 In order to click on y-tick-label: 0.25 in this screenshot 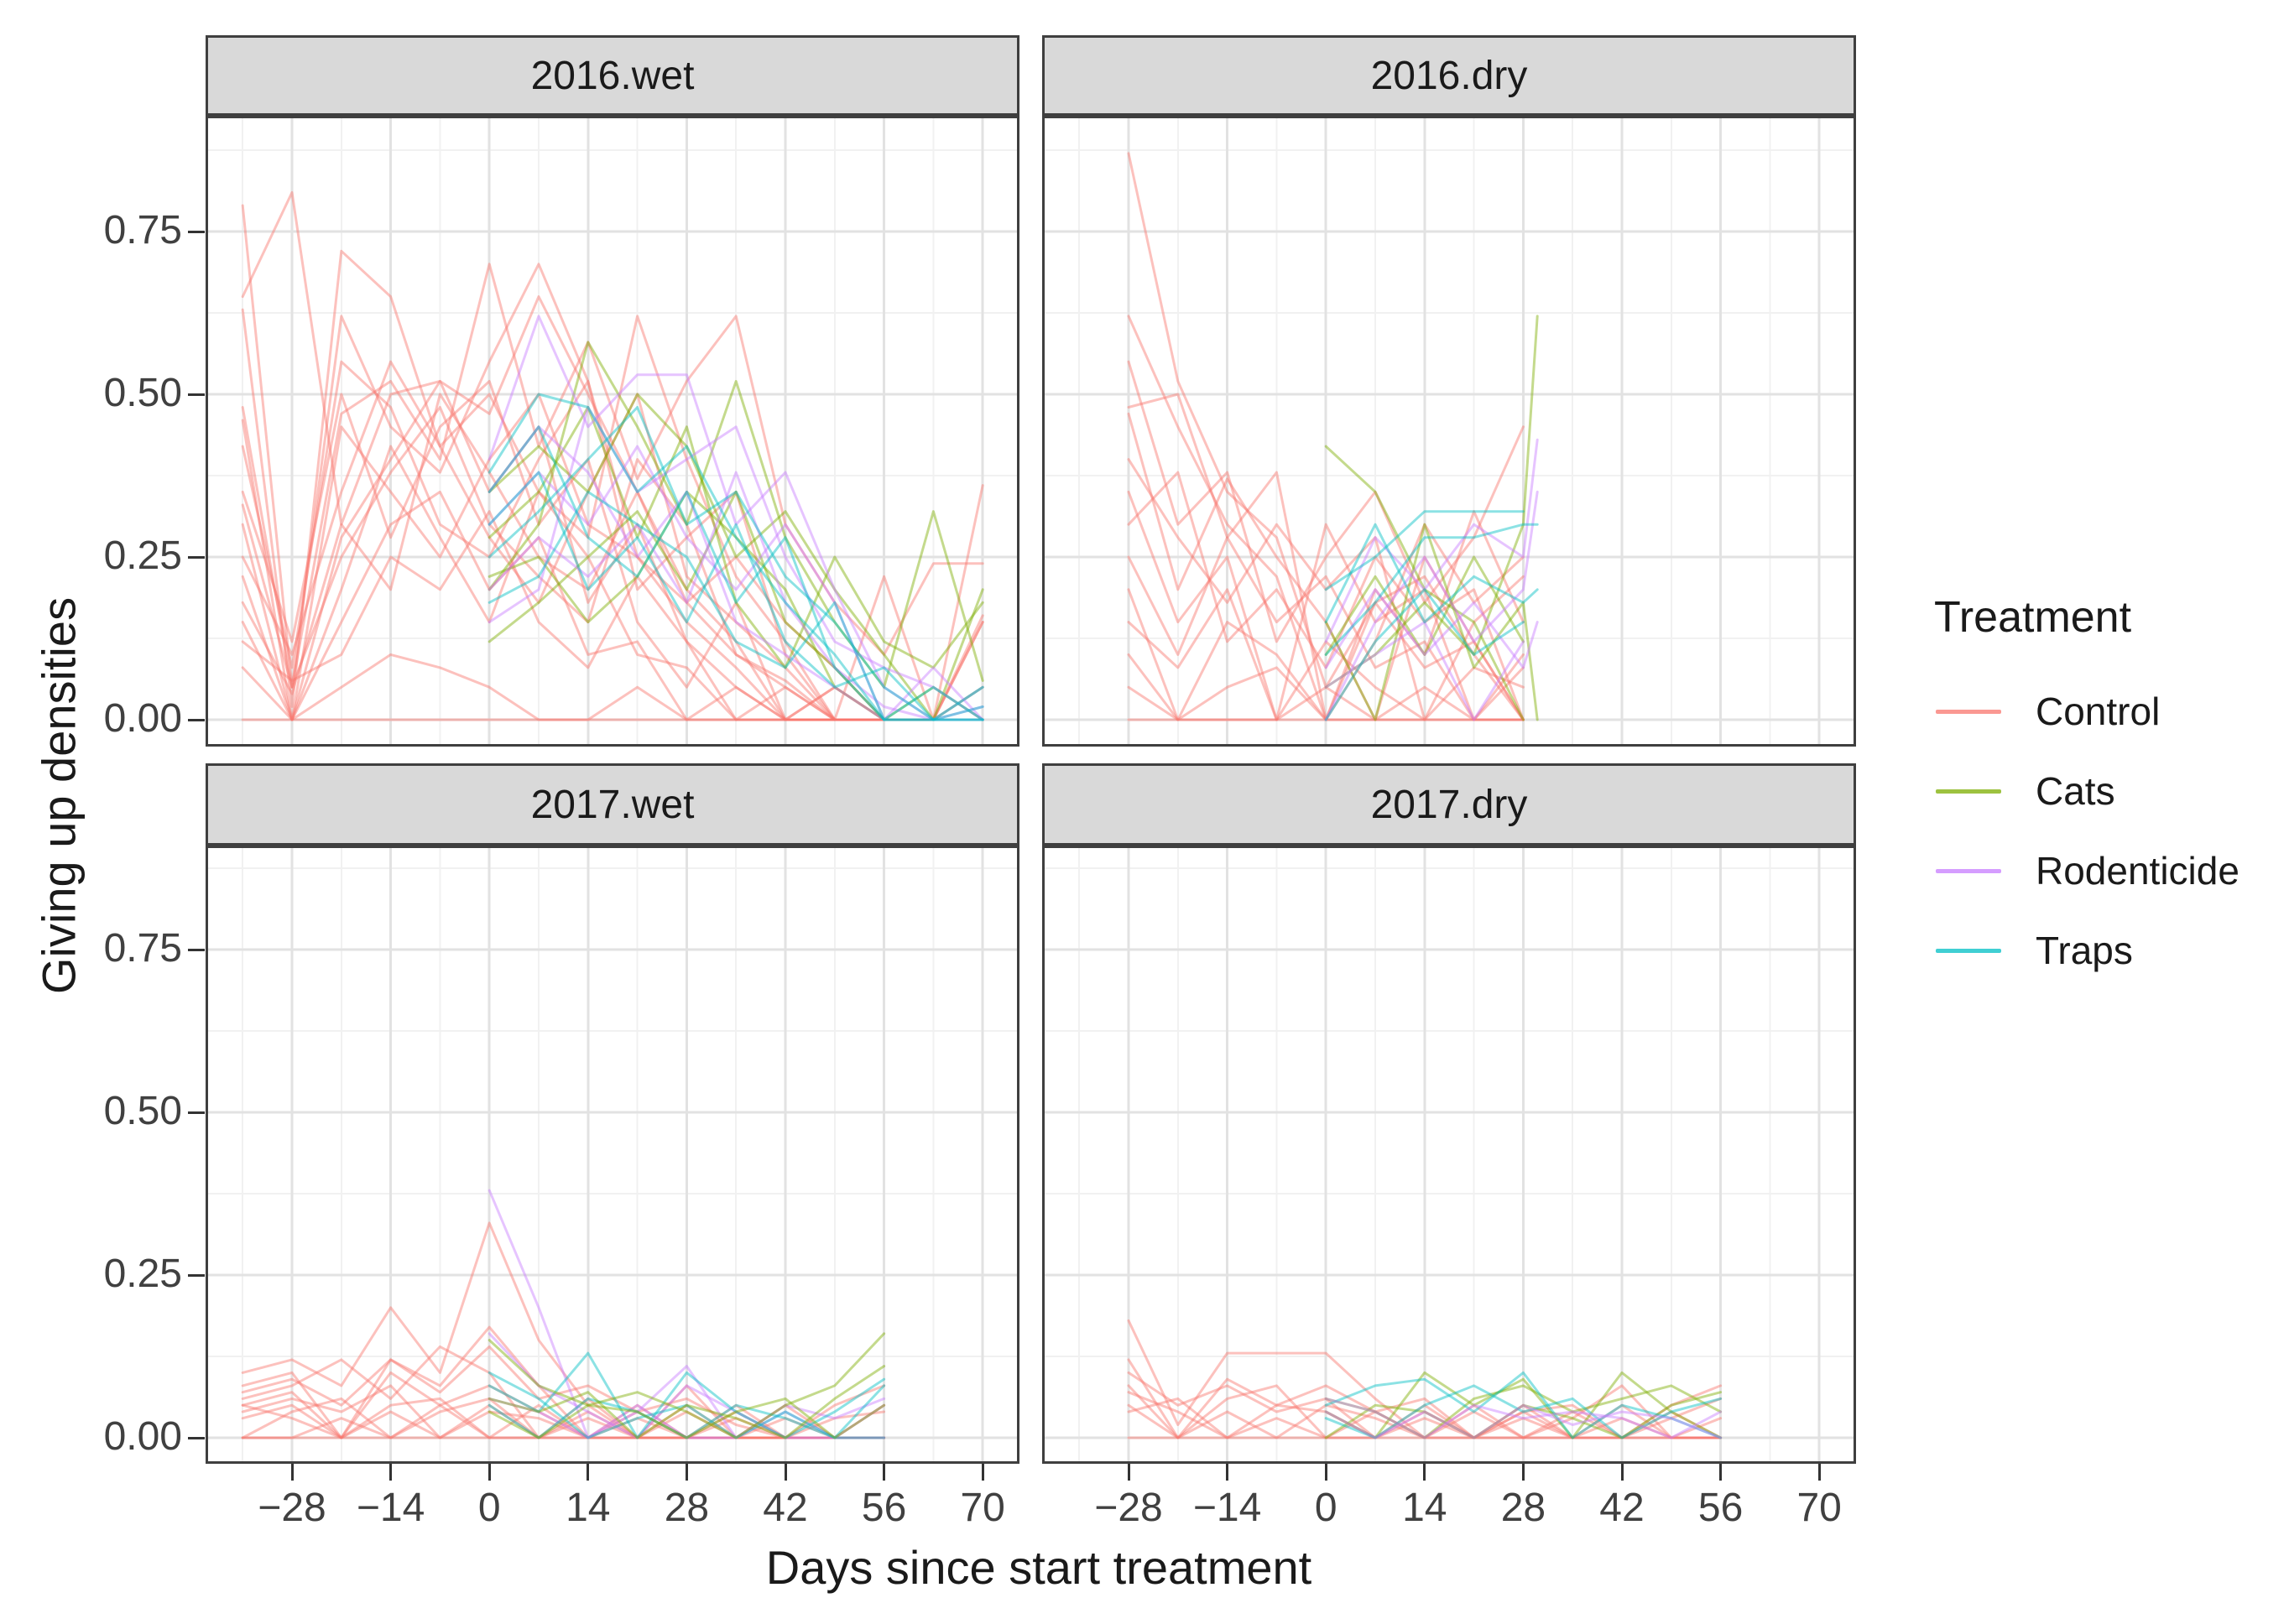, I will do `click(142, 556)`.